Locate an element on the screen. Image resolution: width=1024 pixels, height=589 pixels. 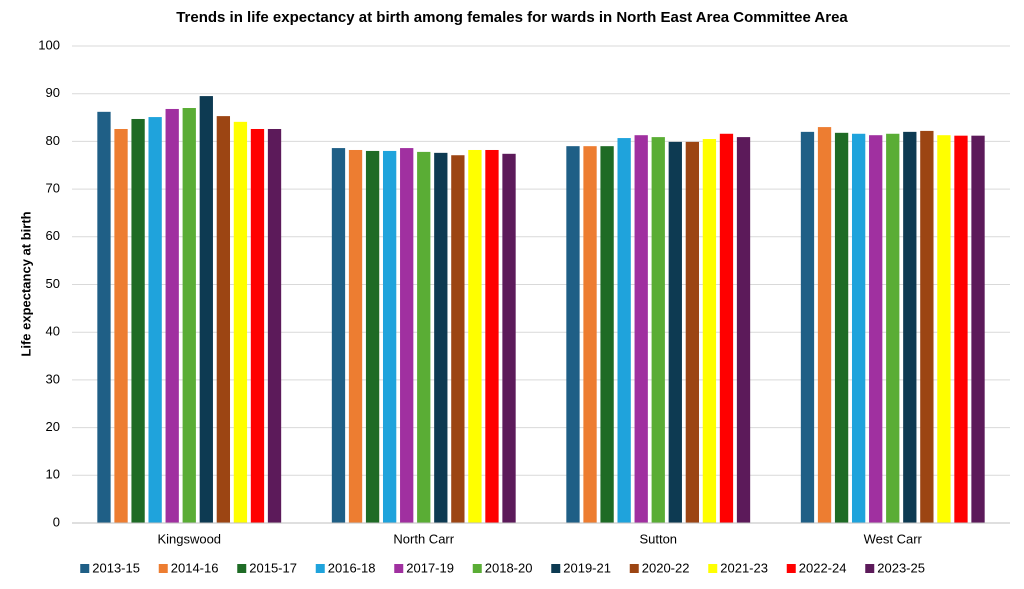
y-tick-label: 0 is located at coordinates (56, 521).